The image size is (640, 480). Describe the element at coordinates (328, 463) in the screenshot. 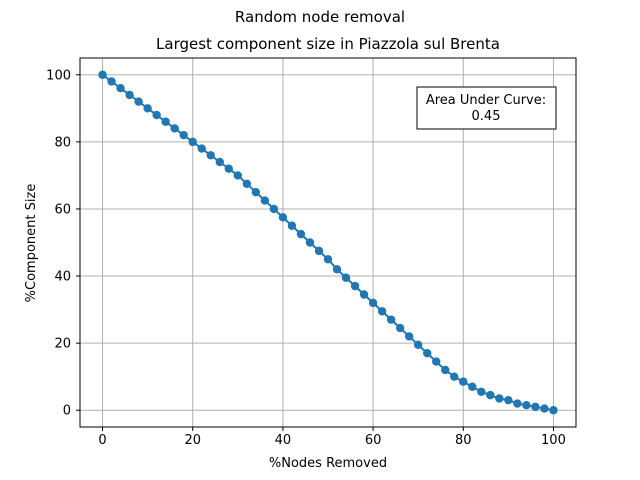

I see `x-axis-label: %Nodes Removed` at that location.